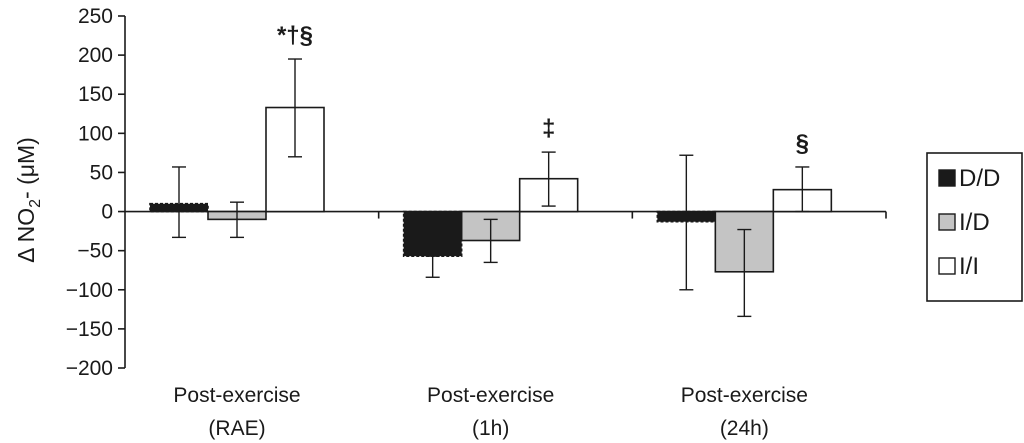 Image resolution: width=1024 pixels, height=443 pixels. I want to click on y-axis-label: Δ NO2- (μM), so click(28, 200).